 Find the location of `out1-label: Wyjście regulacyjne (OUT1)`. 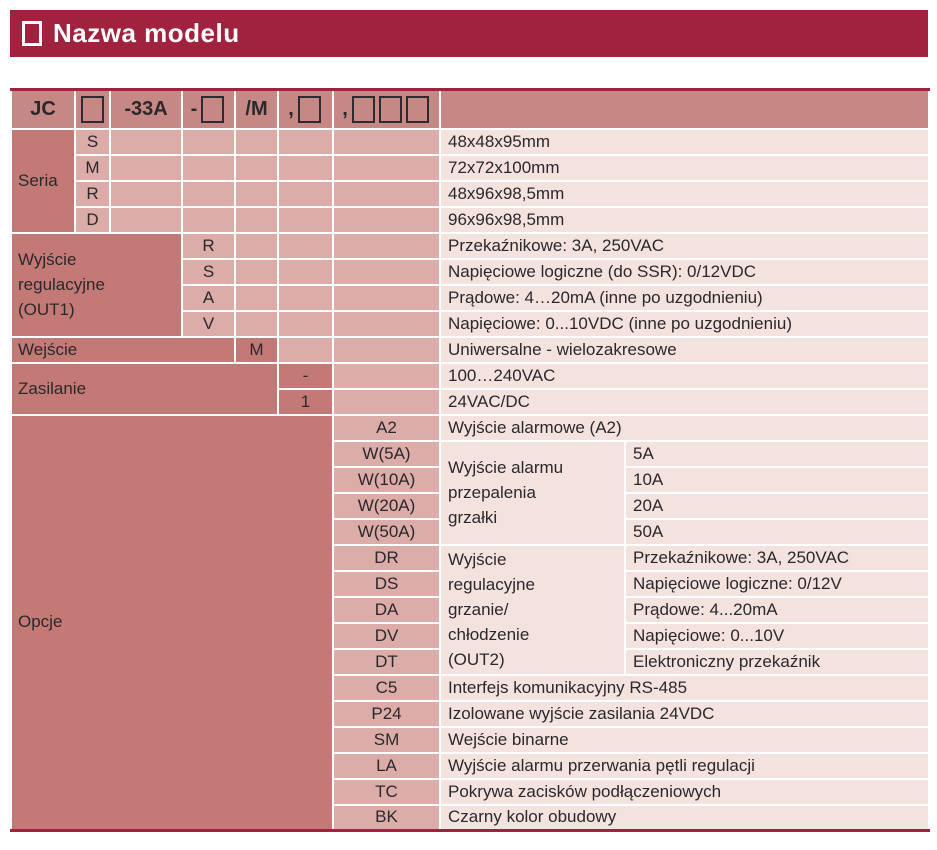

out1-label: Wyjście regulacyjne (OUT1) is located at coordinates (96, 284).